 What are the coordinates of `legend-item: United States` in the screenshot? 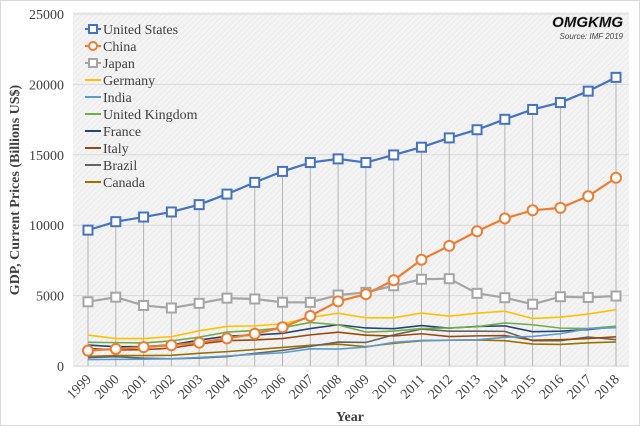 It's located at (131, 30).